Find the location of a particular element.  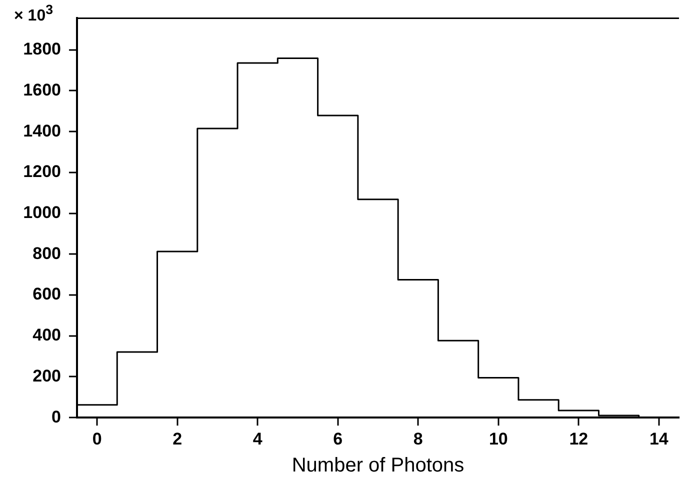

y-tick-label: 1600 is located at coordinates (42, 90).